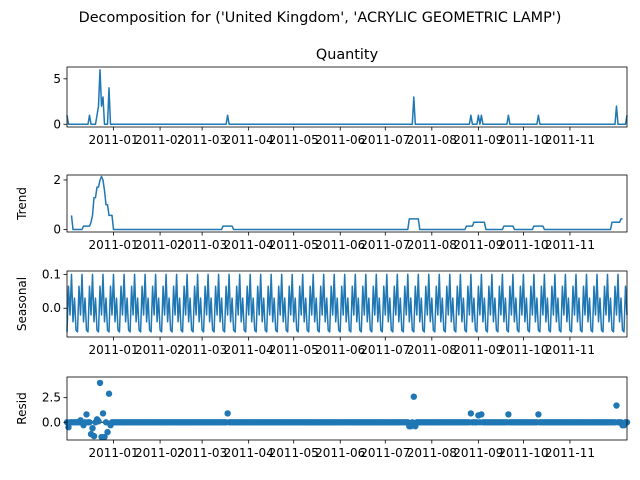 The image size is (640, 480). What do you see at coordinates (22, 204) in the screenshot?
I see `y-axis-label: Trend` at bounding box center [22, 204].